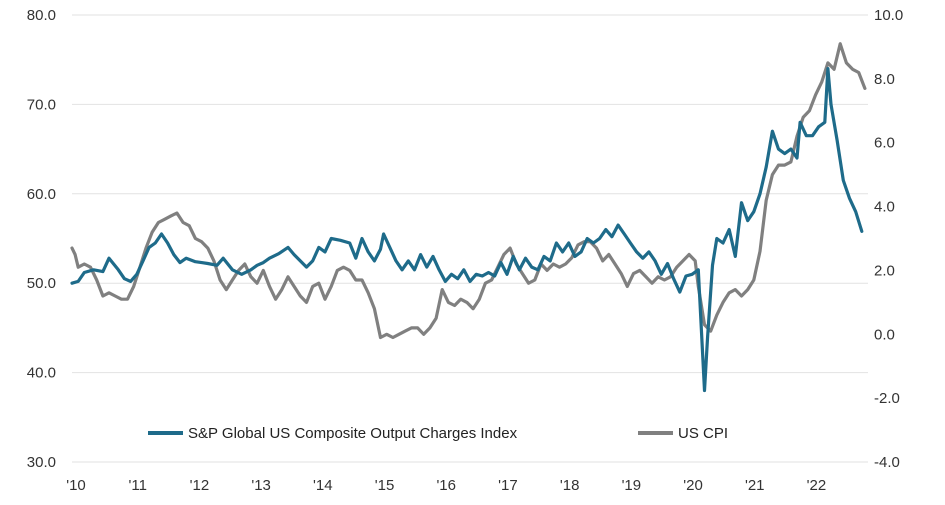 This screenshot has width=945, height=505. I want to click on x-tick-label: '19, so click(632, 485).